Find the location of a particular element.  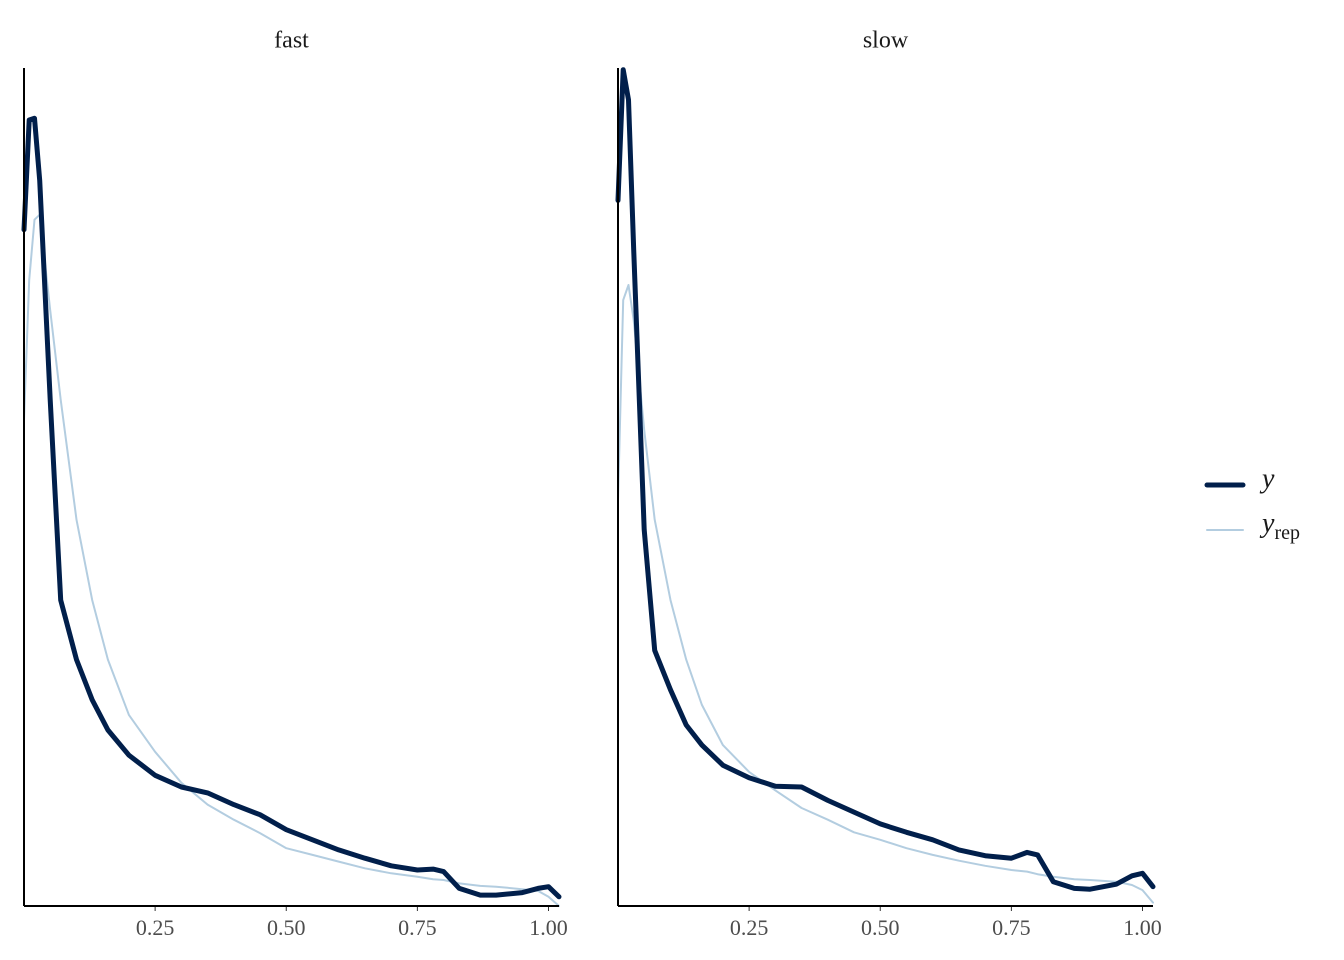

panel-title: slow is located at coordinates (886, 41).